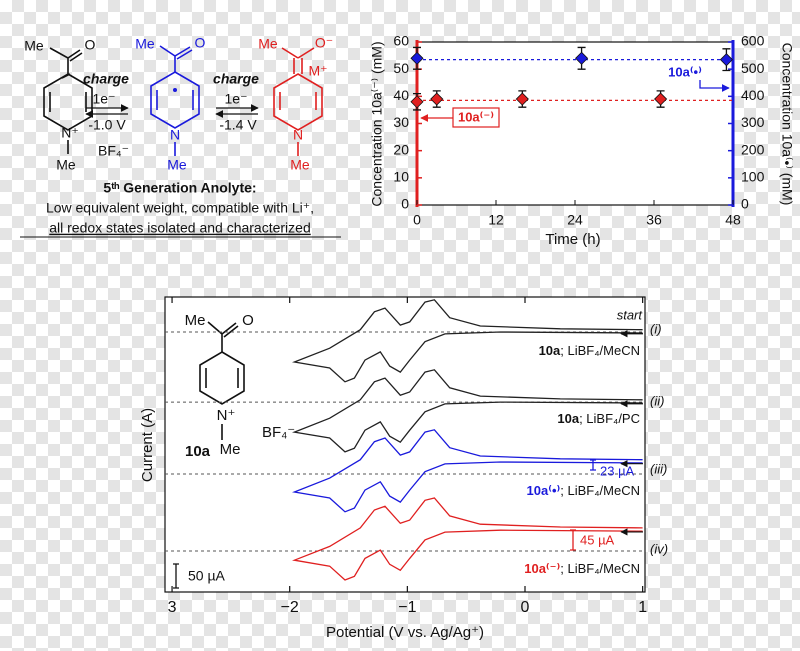  What do you see at coordinates (656, 328) in the screenshot?
I see `trace-tag: (i)` at bounding box center [656, 328].